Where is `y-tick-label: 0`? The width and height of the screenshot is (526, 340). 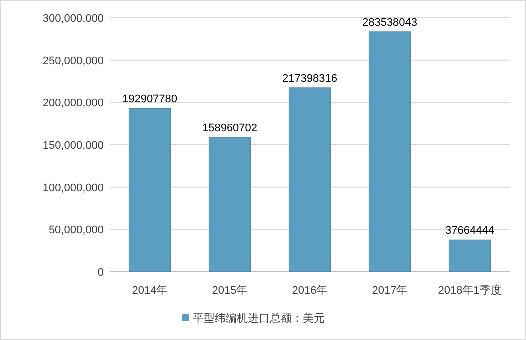 y-tick-label: 0 is located at coordinates (101, 273).